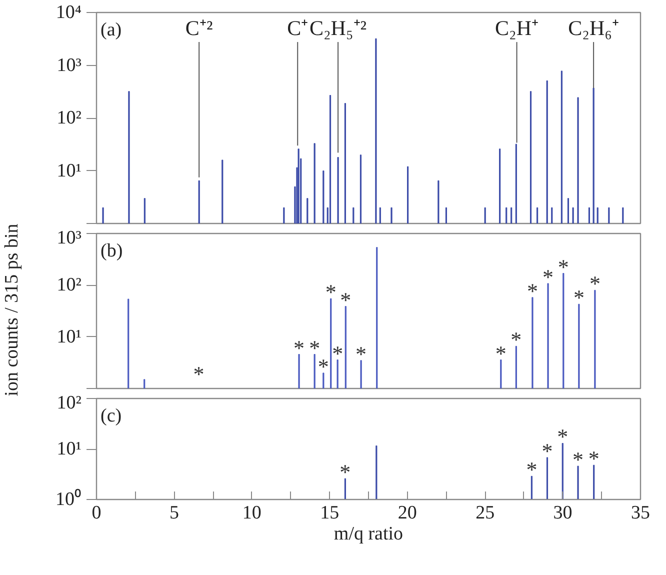 The width and height of the screenshot is (666, 575). I want to click on x-tick-label: 35, so click(640, 513).